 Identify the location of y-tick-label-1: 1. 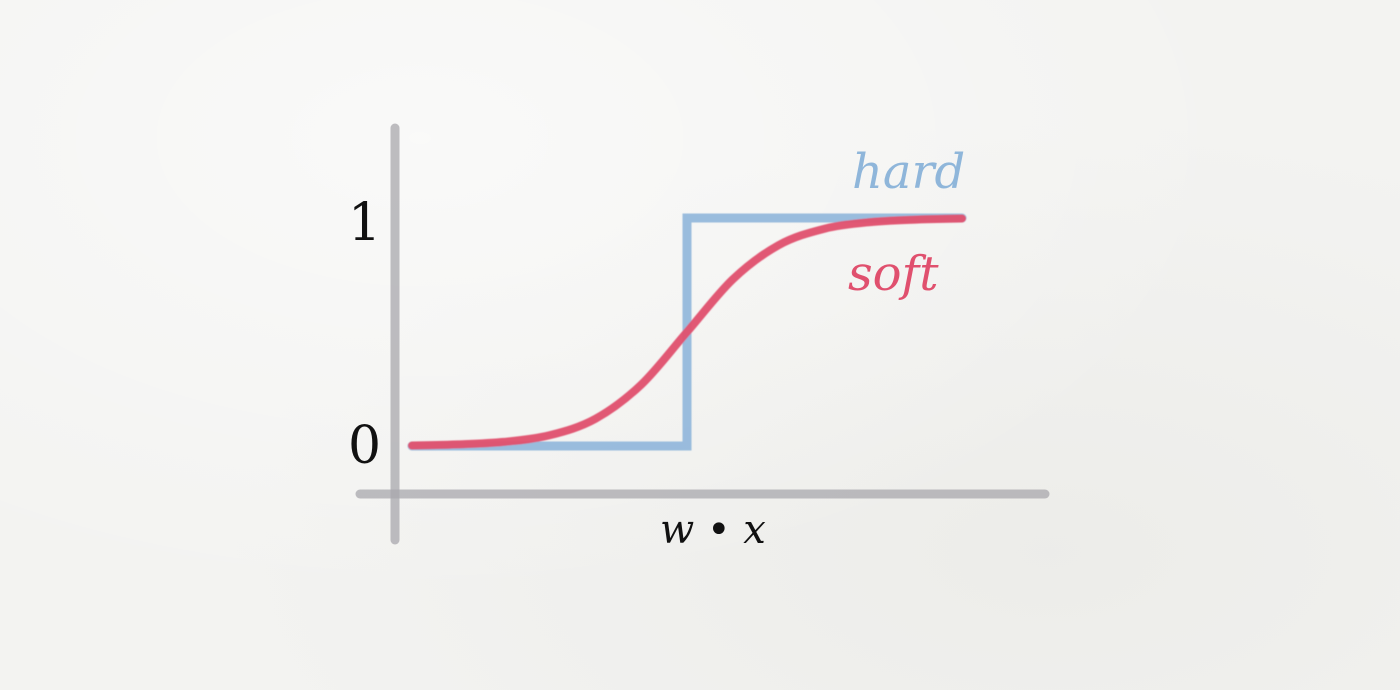
(364, 223).